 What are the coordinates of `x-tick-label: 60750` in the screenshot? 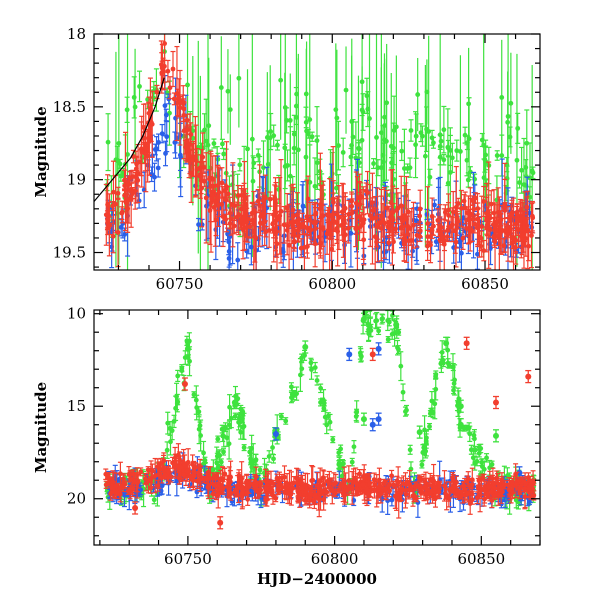 It's located at (180, 284).